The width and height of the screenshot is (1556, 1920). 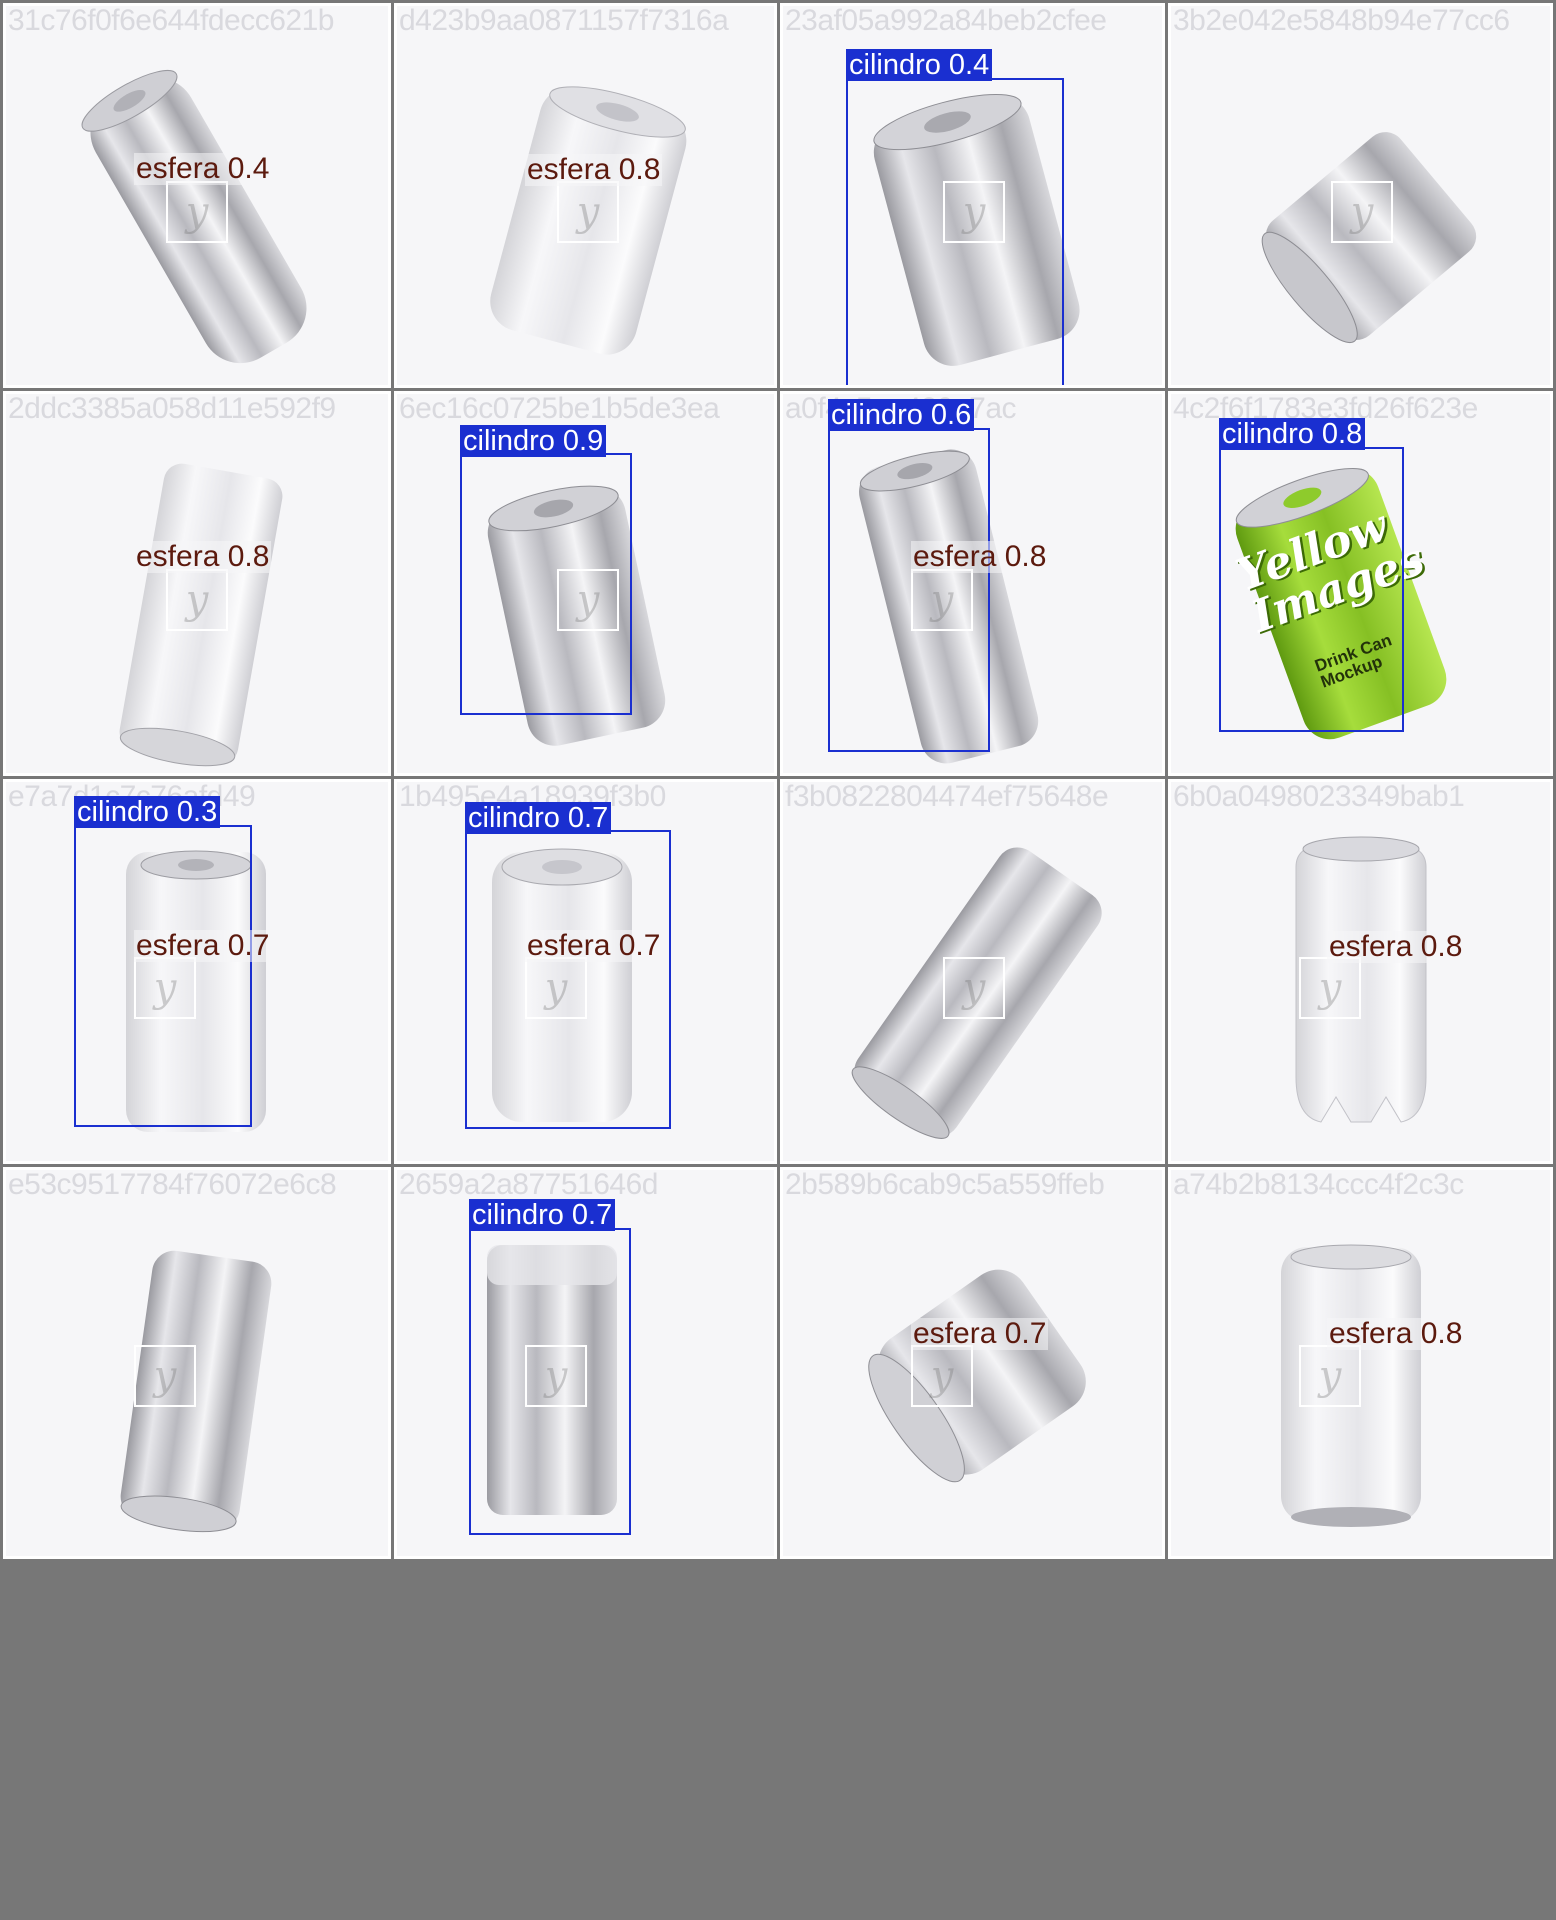 What do you see at coordinates (919, 65) in the screenshot?
I see `cilindro-tag: cilindro 0.4` at bounding box center [919, 65].